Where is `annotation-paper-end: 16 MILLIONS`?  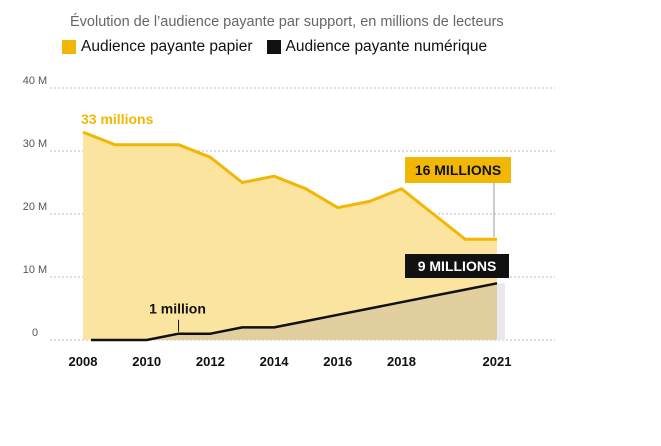
annotation-paper-end: 16 MILLIONS is located at coordinates (458, 170).